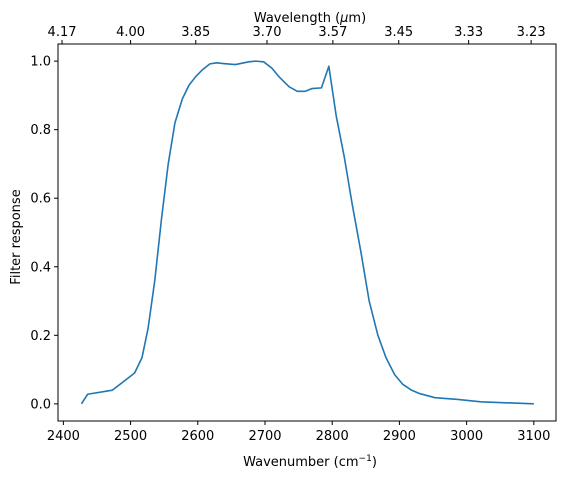 The width and height of the screenshot is (570, 480). I want to click on x-tick-label: 2400, so click(63, 436).